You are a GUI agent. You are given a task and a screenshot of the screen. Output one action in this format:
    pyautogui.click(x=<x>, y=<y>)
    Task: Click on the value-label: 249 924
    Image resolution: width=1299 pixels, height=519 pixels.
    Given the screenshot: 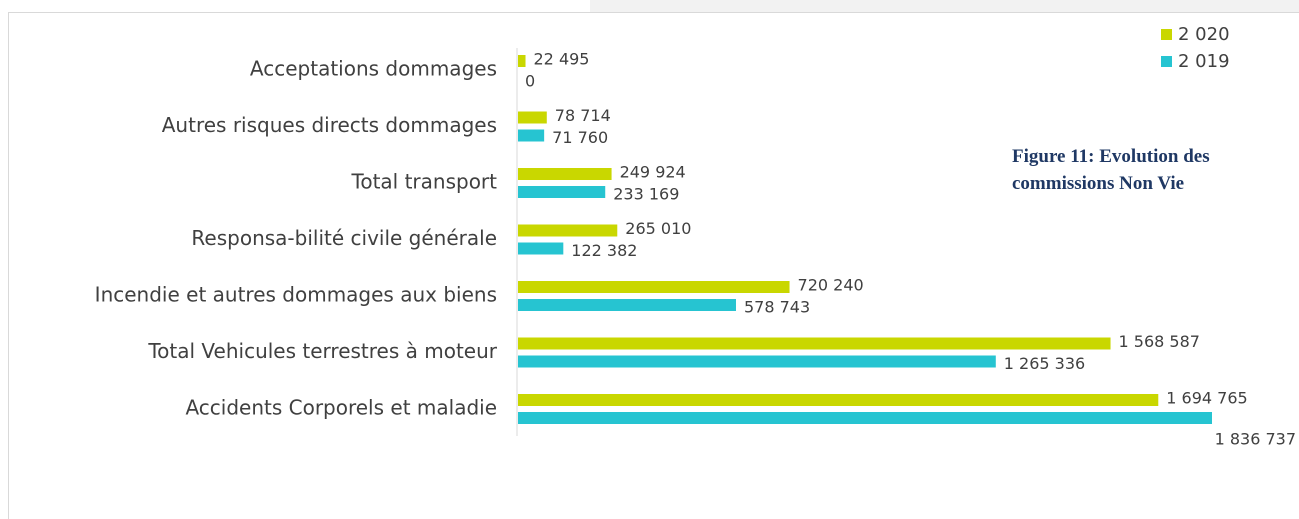 What is the action you would take?
    pyautogui.click(x=653, y=172)
    